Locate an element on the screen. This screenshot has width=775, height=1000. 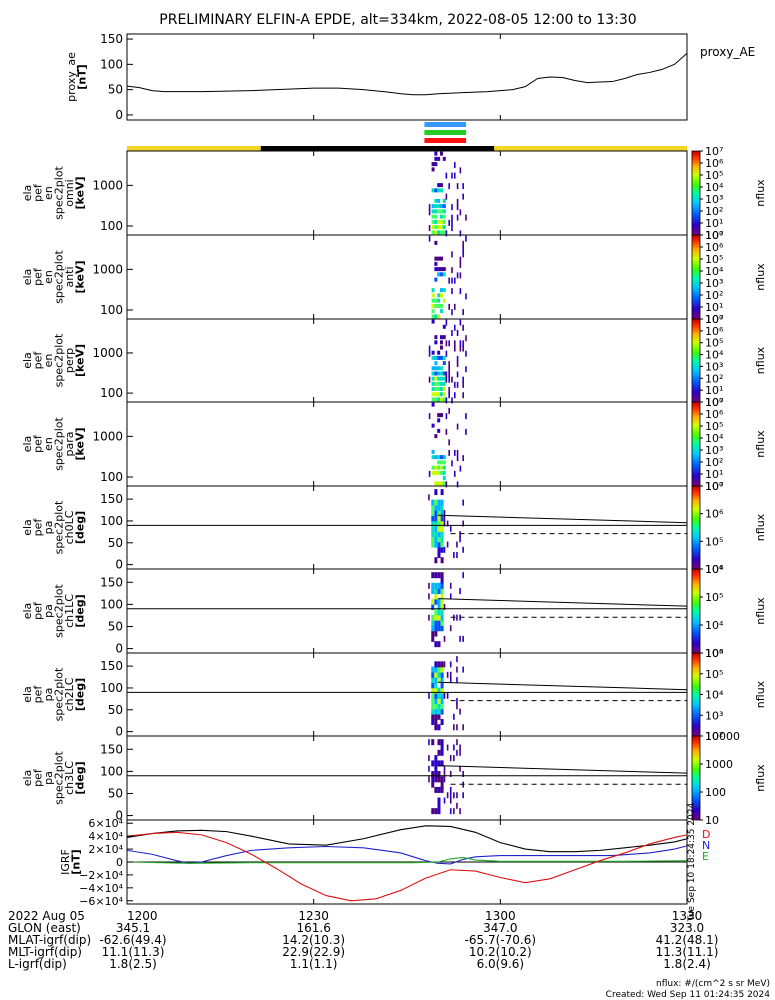
colorbar-label: nflux is located at coordinates (760, 527).